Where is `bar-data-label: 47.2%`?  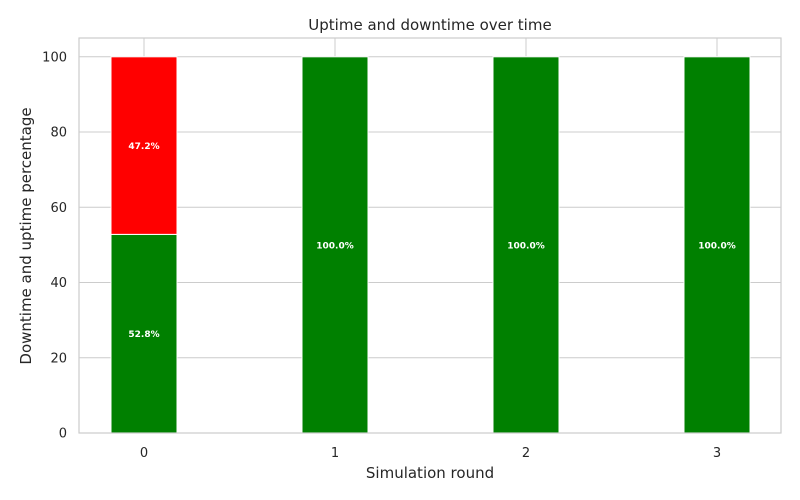
bar-data-label: 47.2% is located at coordinates (143, 147).